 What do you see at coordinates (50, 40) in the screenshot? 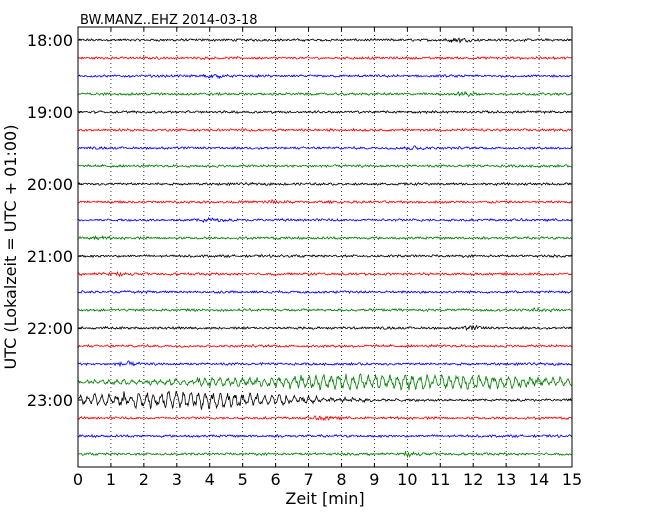
I see `y-tick-label: 18:00` at bounding box center [50, 40].